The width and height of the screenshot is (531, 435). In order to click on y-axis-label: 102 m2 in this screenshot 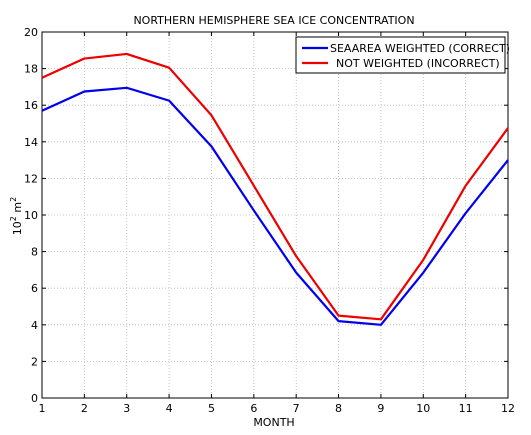, I will do `click(16, 216)`.